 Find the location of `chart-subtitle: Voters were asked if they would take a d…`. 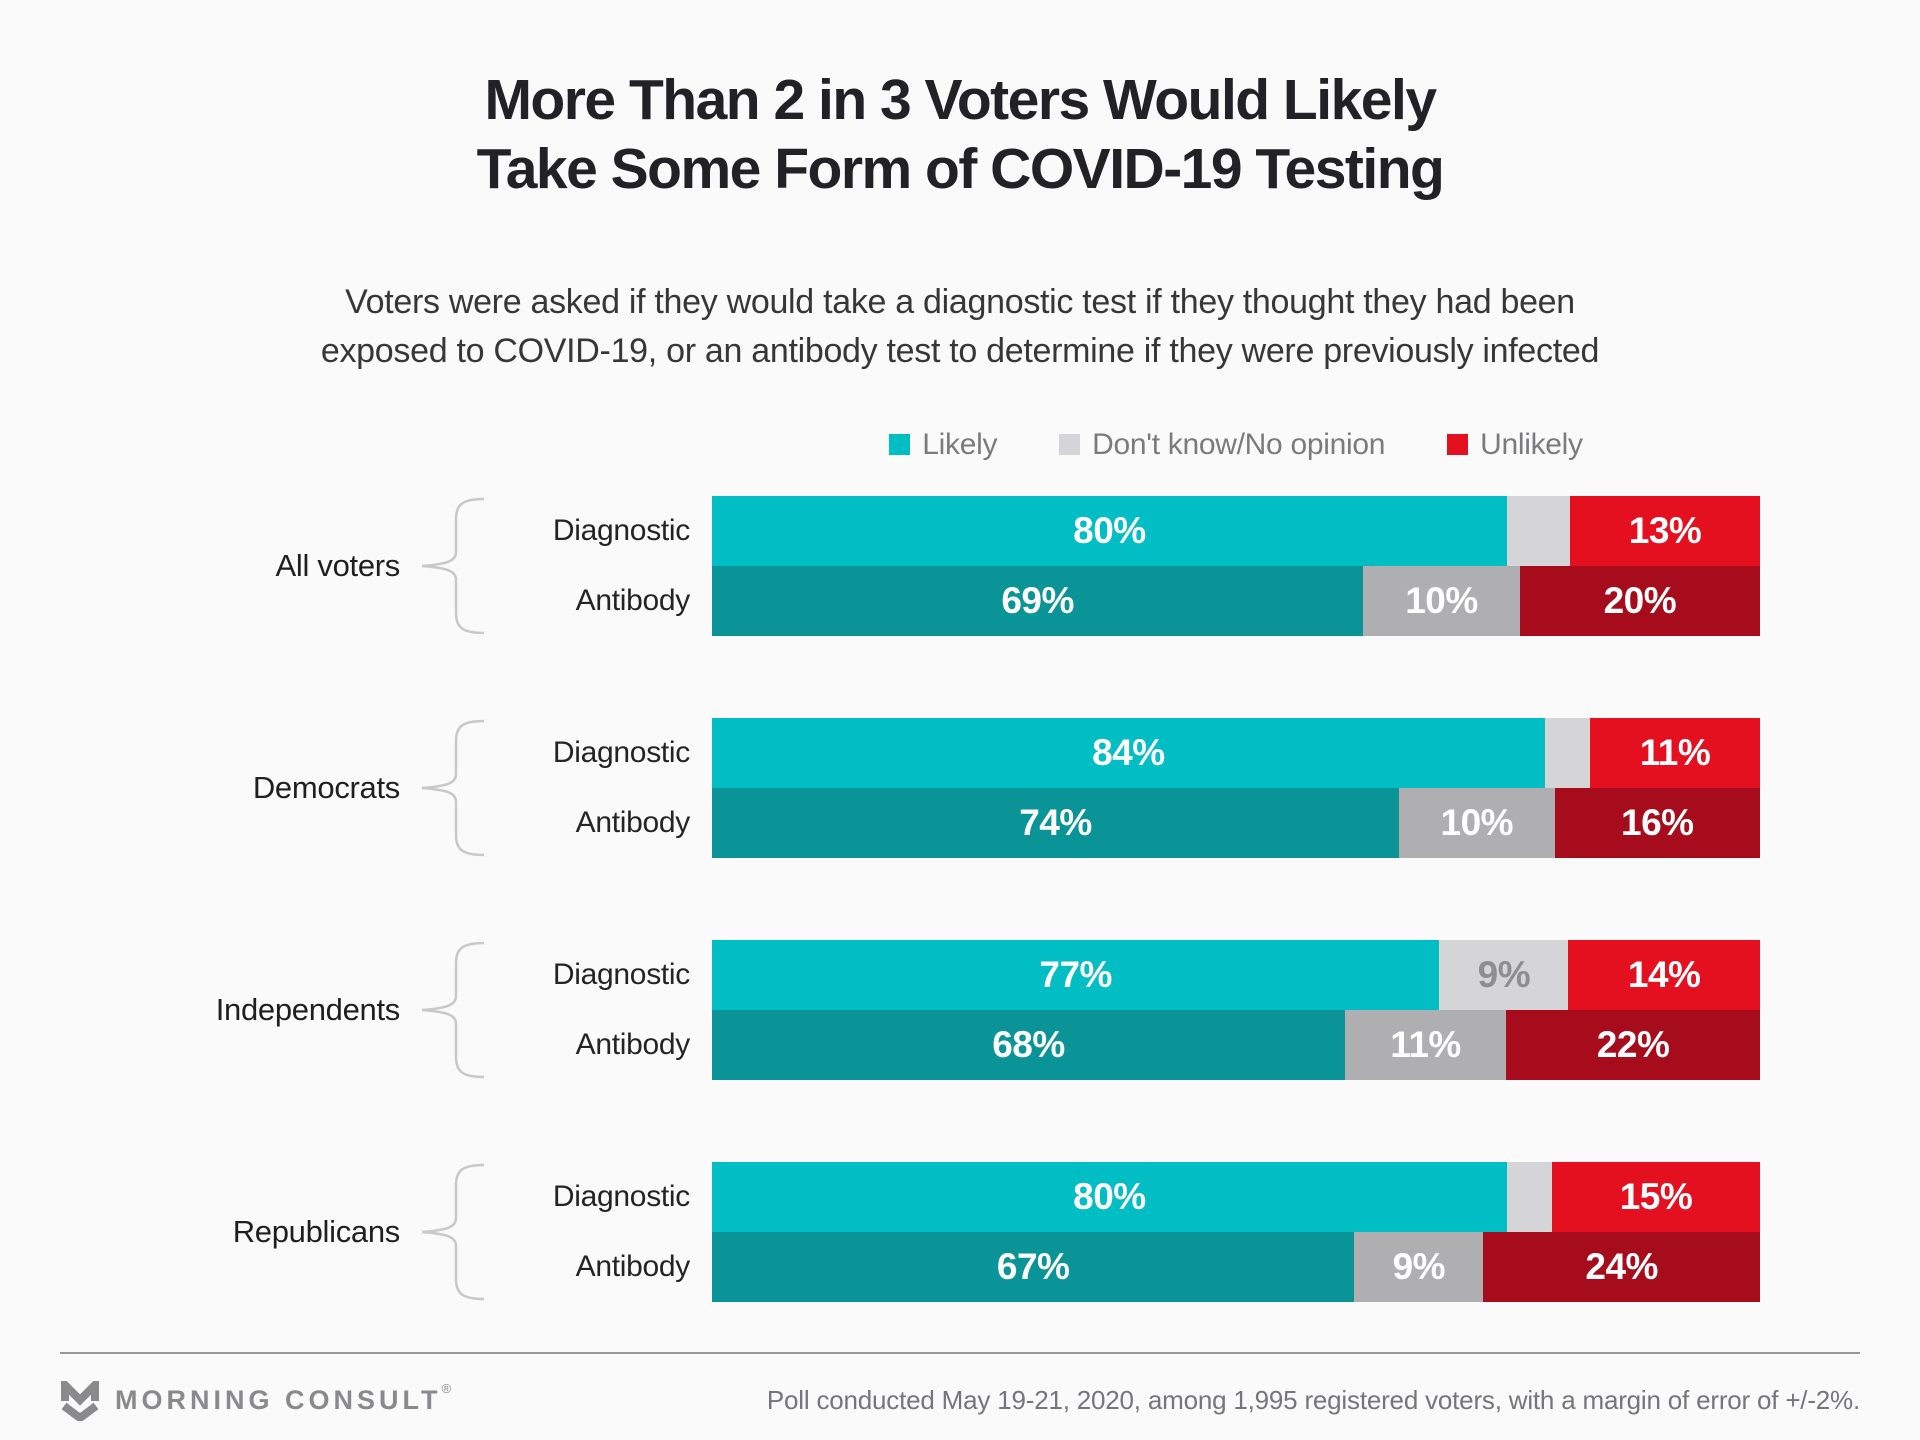

chart-subtitle: Voters were asked if they would take a d… is located at coordinates (960, 327).